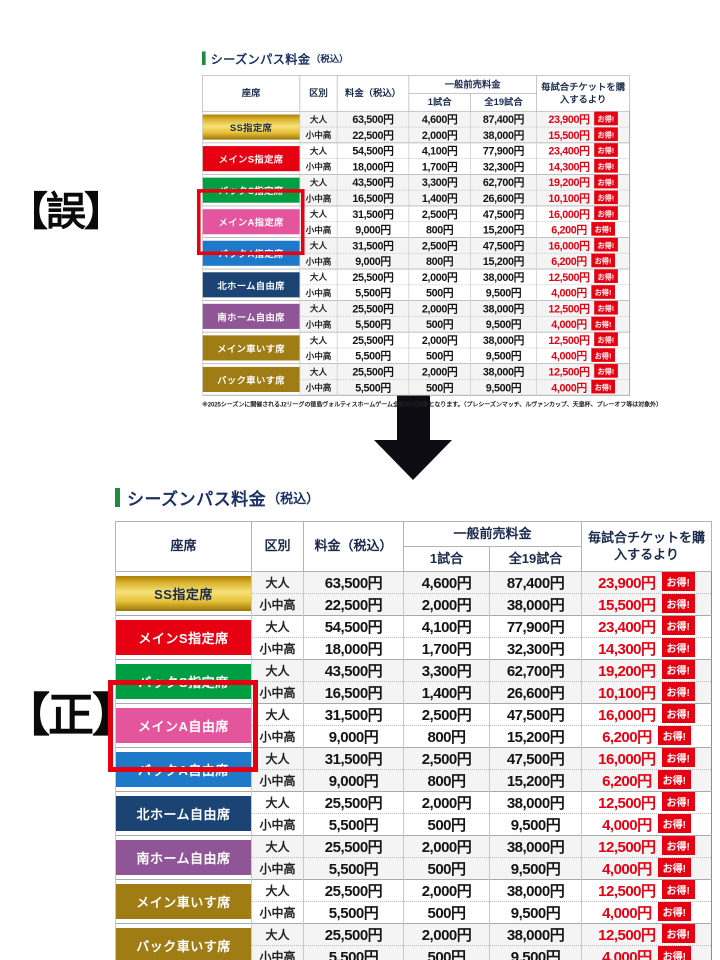  I want to click on savings-amount: 16,000円, so click(627, 715).